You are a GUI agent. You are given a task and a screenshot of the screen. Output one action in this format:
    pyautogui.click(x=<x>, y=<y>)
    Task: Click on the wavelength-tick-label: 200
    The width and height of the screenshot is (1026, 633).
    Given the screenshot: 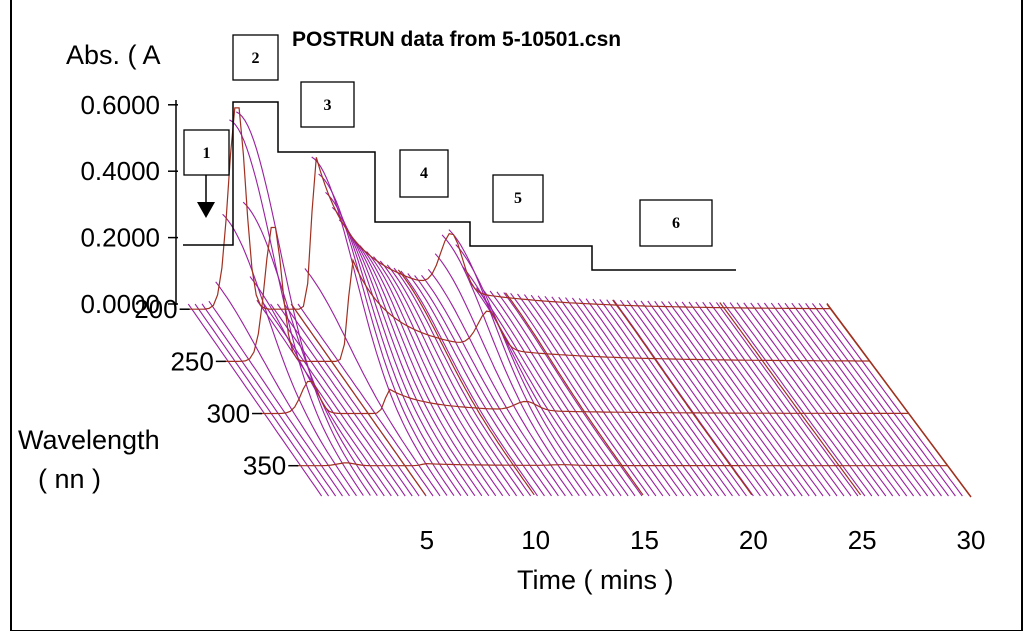 What is the action you would take?
    pyautogui.click(x=155, y=309)
    